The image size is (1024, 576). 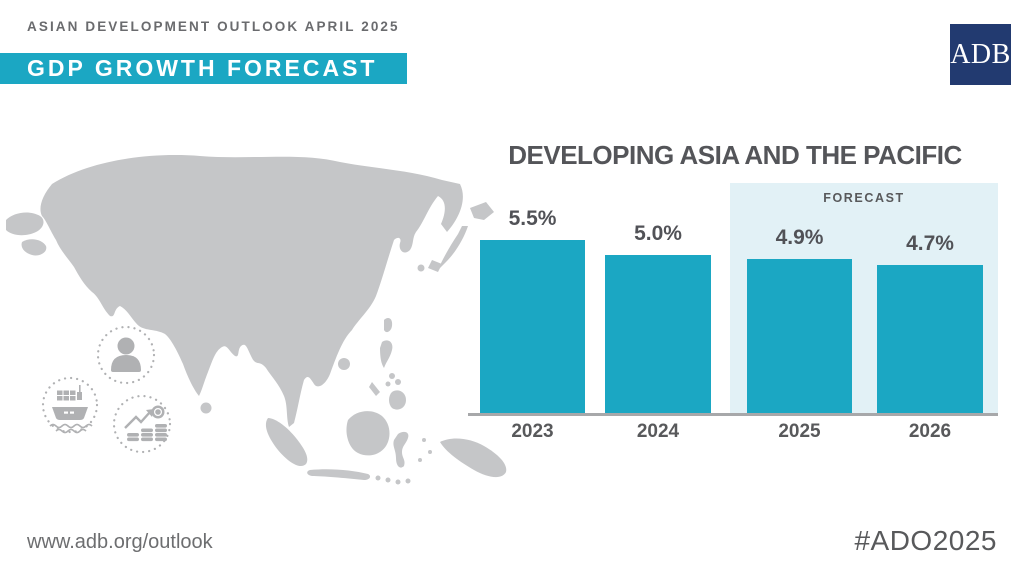 I want to click on person-icon, so click(x=126, y=355).